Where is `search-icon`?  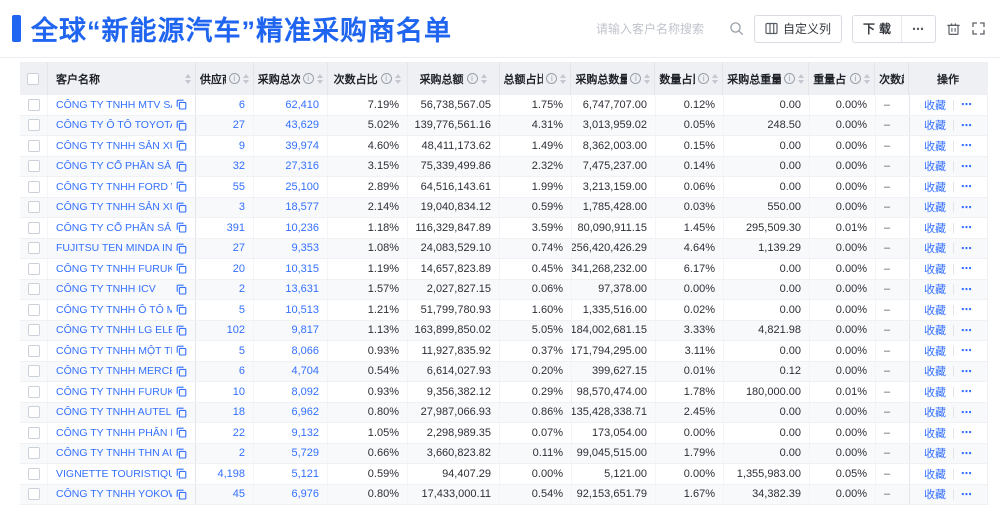
search-icon is located at coordinates (736, 28).